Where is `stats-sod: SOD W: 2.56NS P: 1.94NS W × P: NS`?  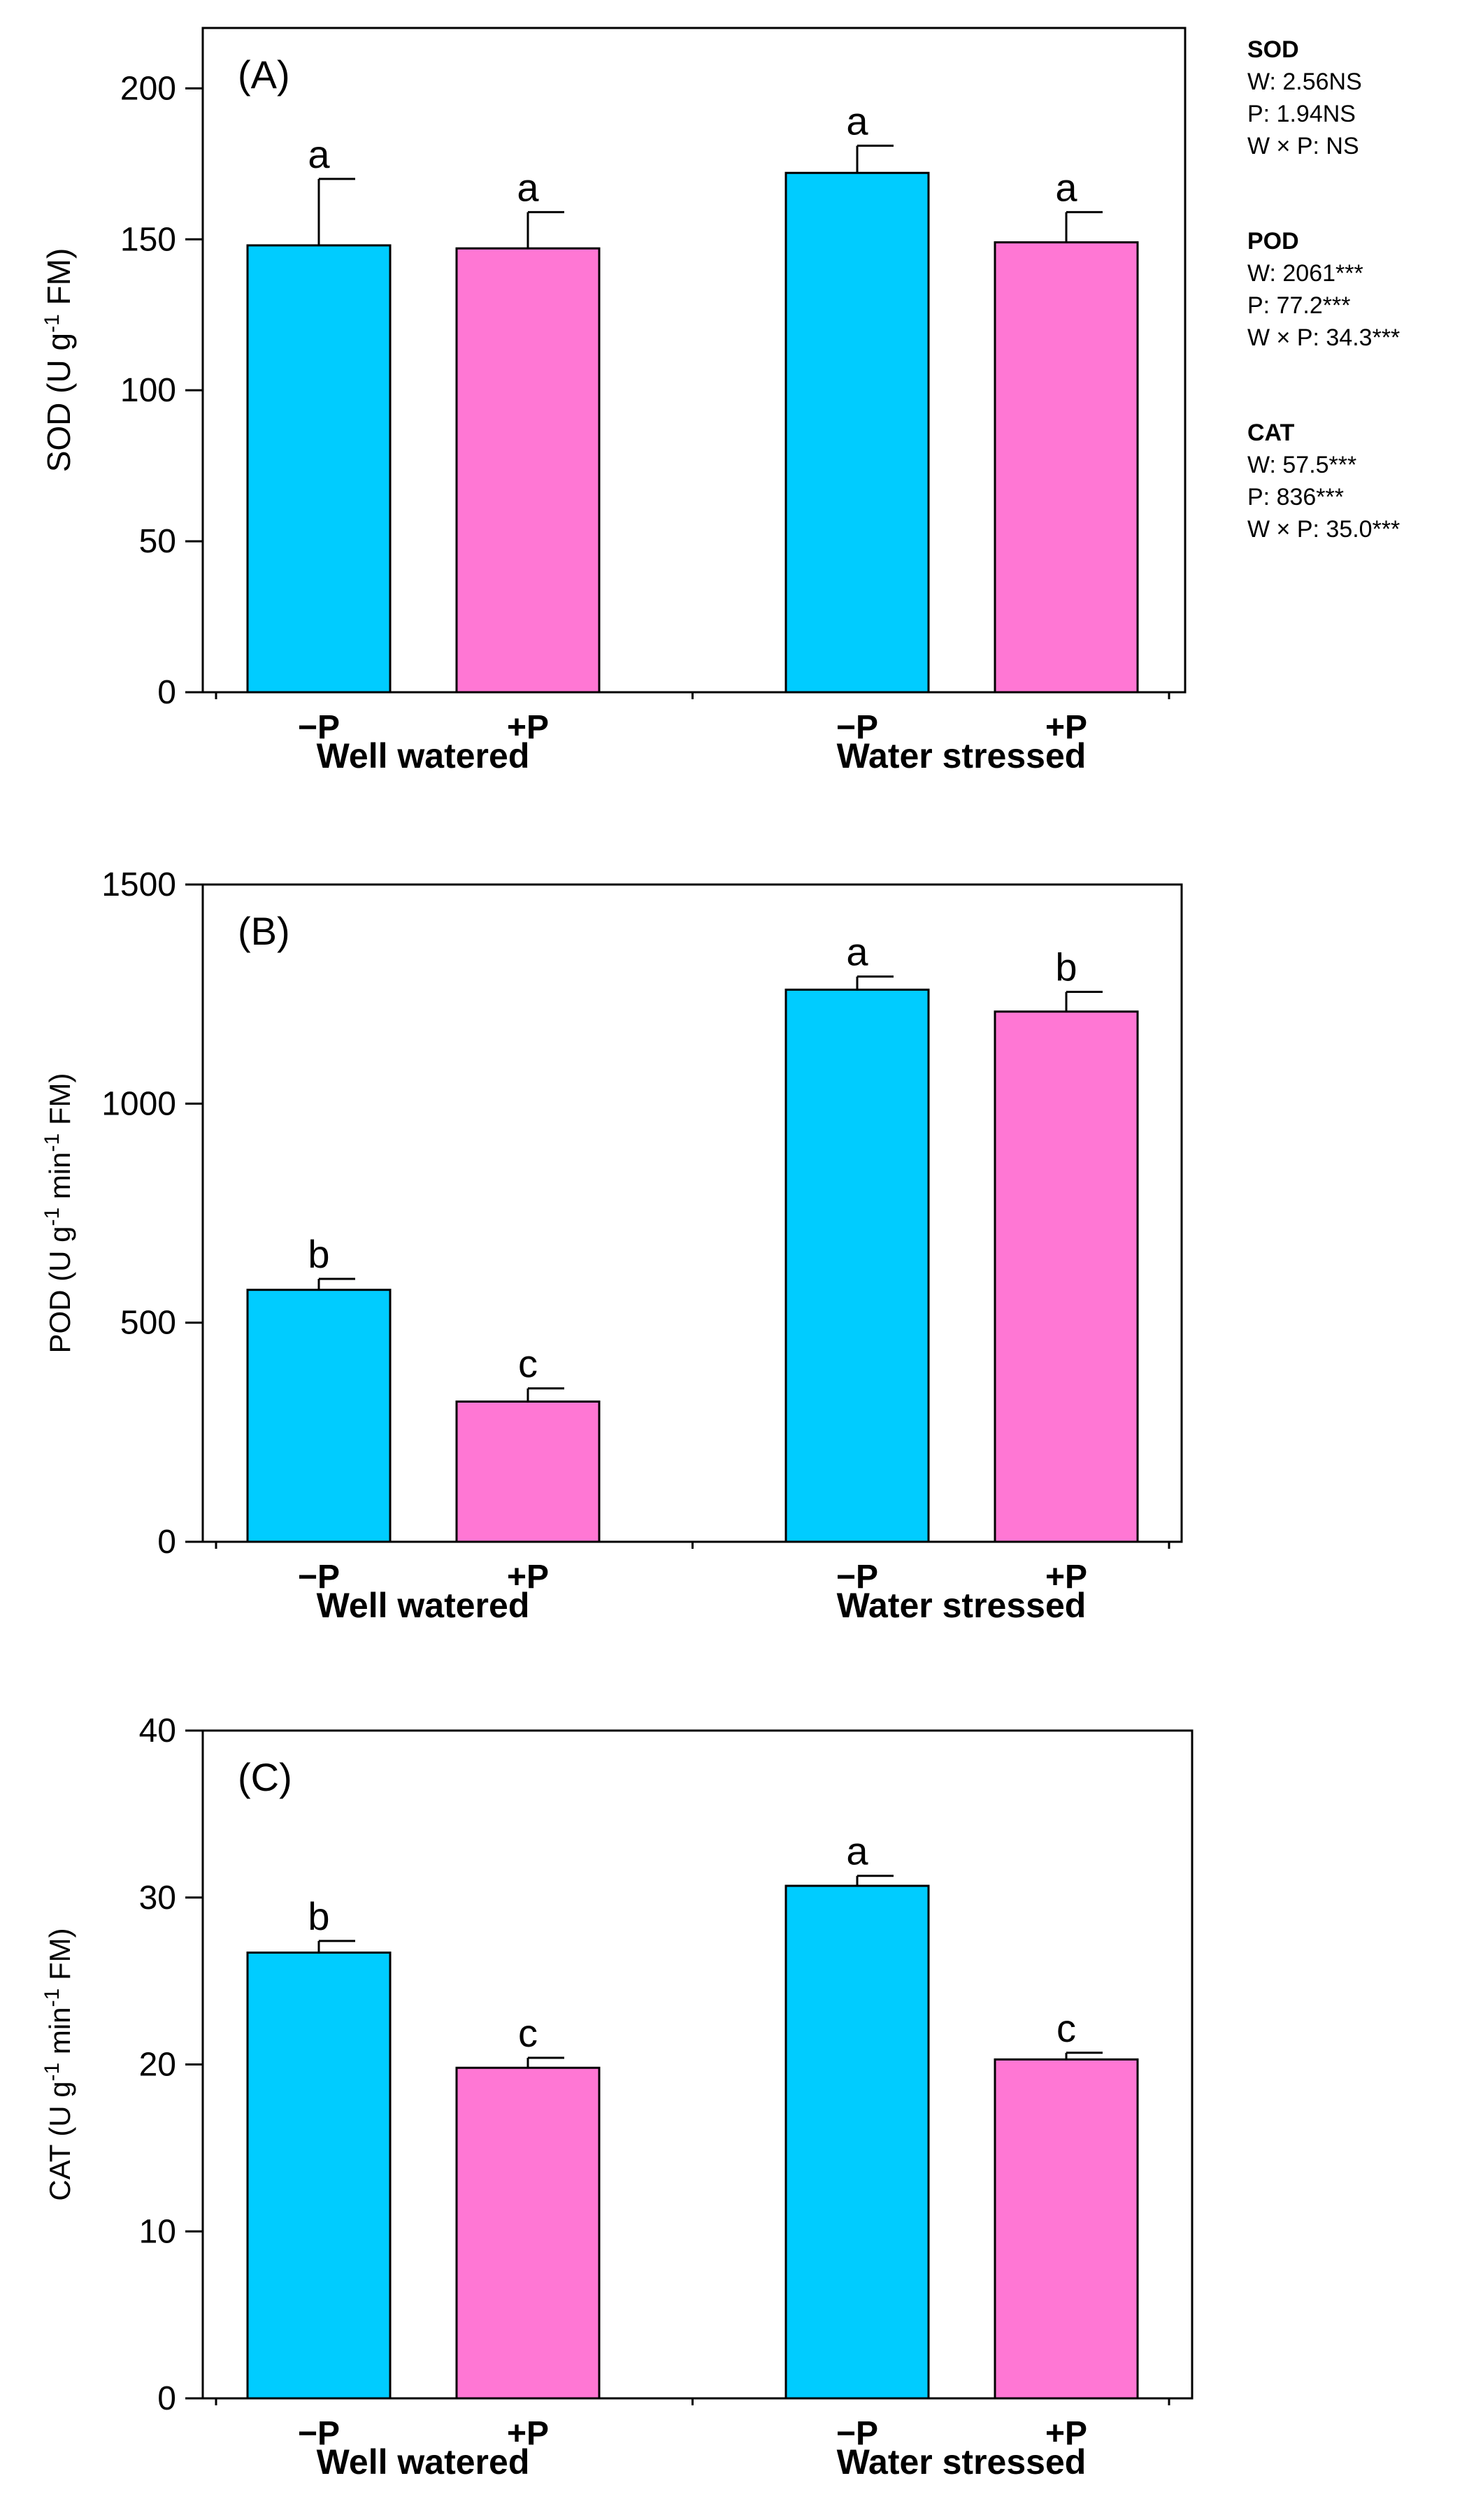 stats-sod: SOD W: 2.56NS P: 1.94NS W × P: NS is located at coordinates (1304, 98).